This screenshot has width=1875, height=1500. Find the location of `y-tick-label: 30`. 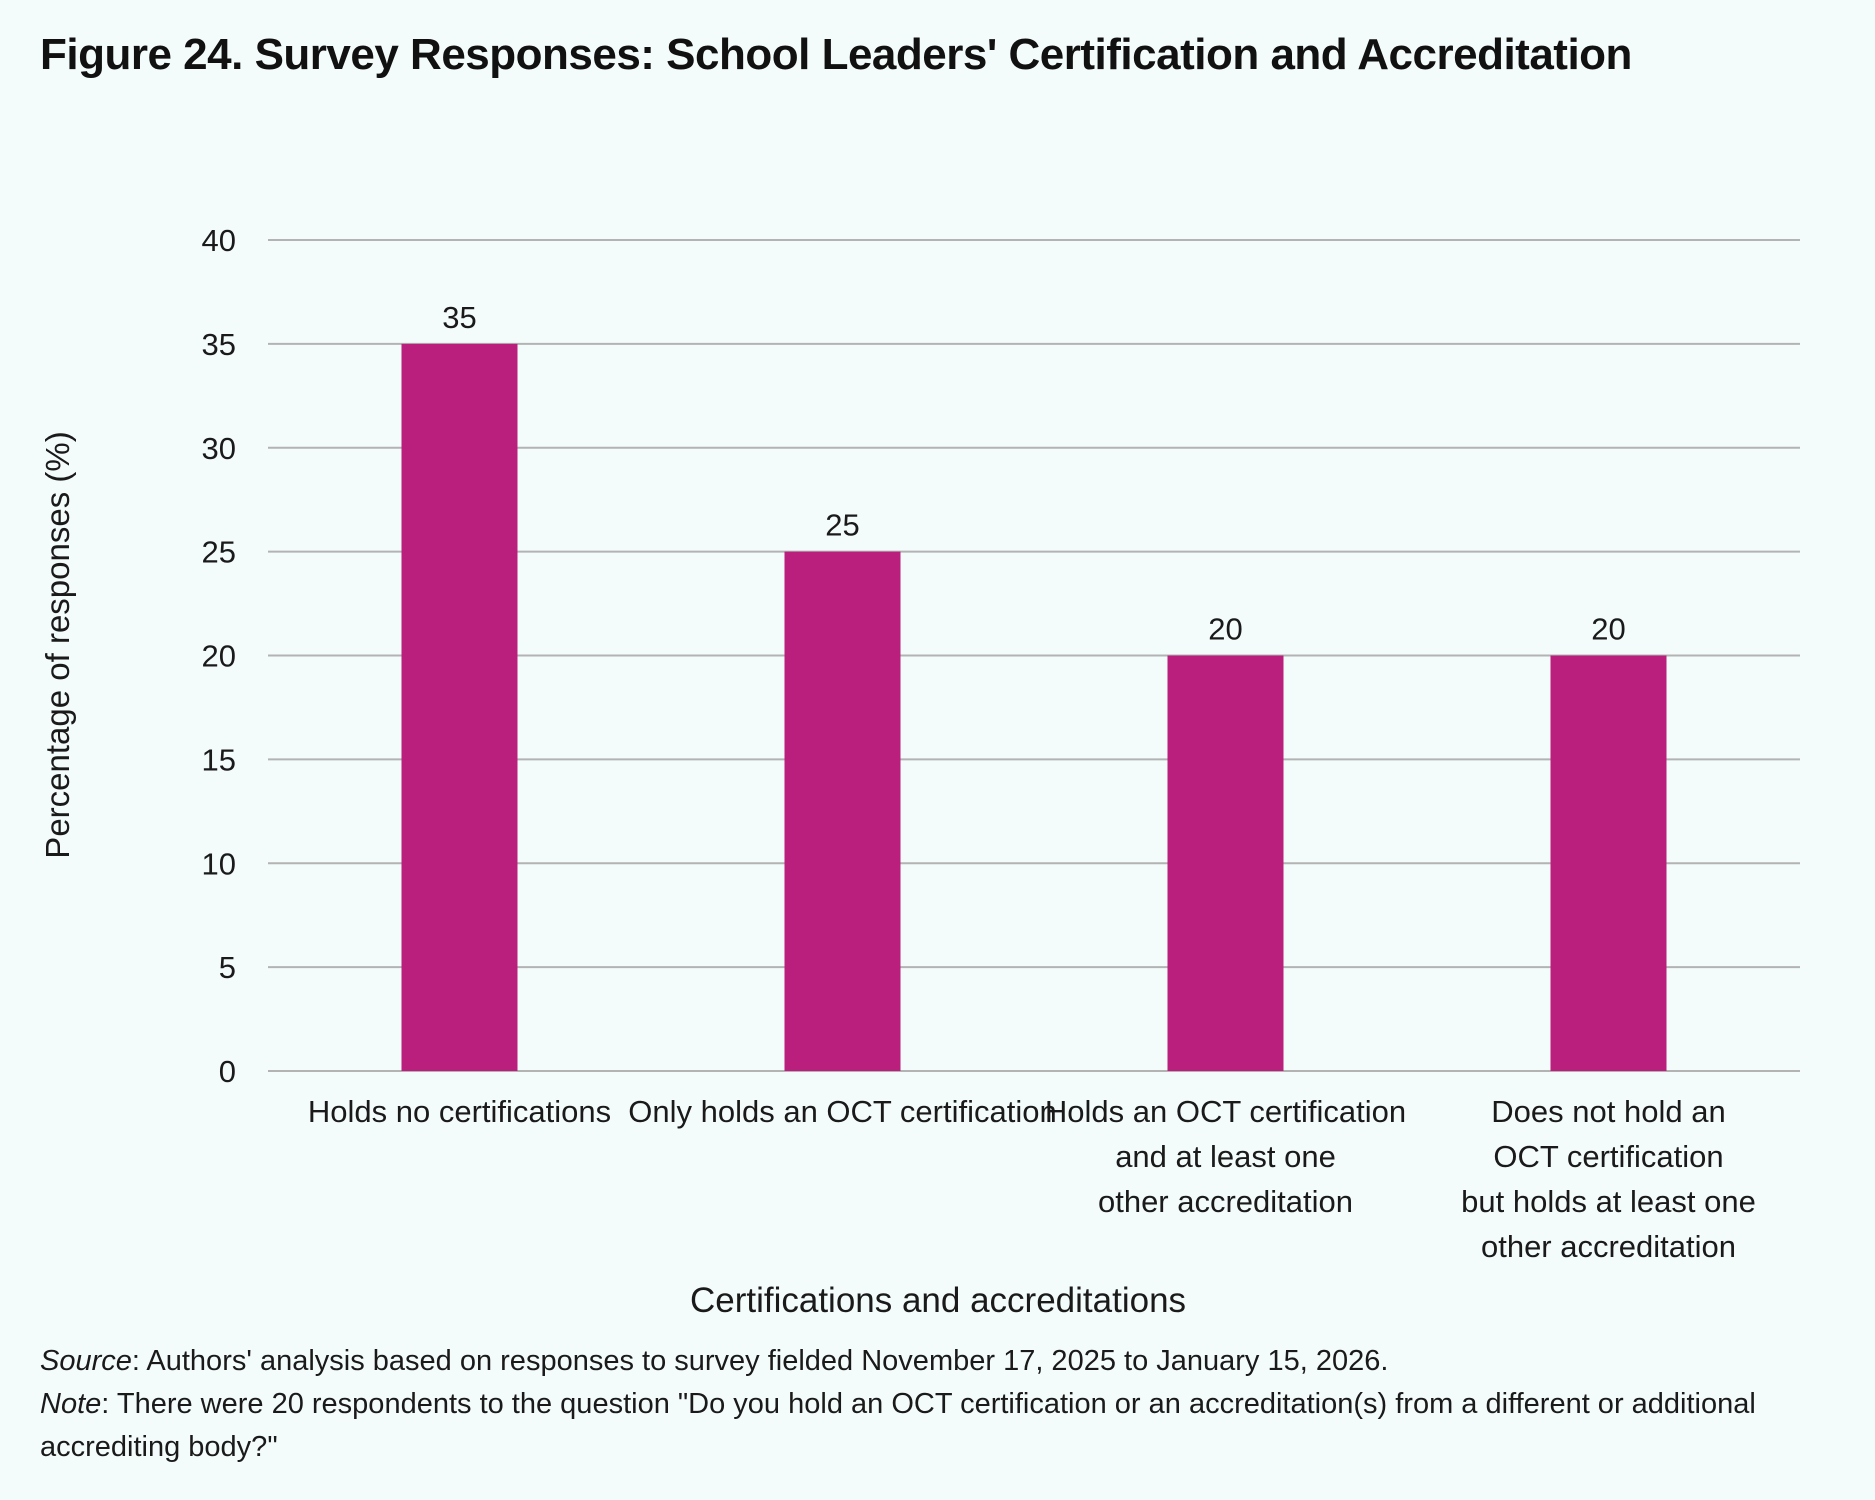

y-tick-label: 30 is located at coordinates (219, 448).